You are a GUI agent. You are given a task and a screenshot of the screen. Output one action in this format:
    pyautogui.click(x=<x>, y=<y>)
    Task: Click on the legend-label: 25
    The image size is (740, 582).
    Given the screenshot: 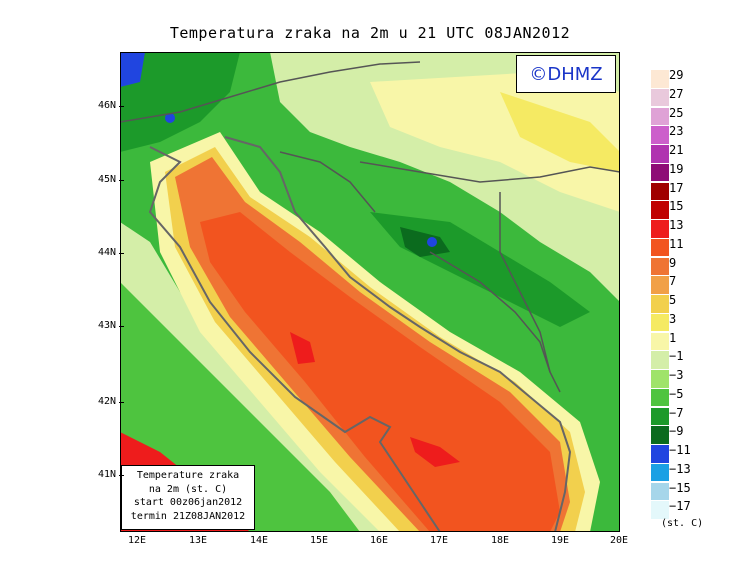 What is the action you would take?
    pyautogui.click(x=676, y=112)
    